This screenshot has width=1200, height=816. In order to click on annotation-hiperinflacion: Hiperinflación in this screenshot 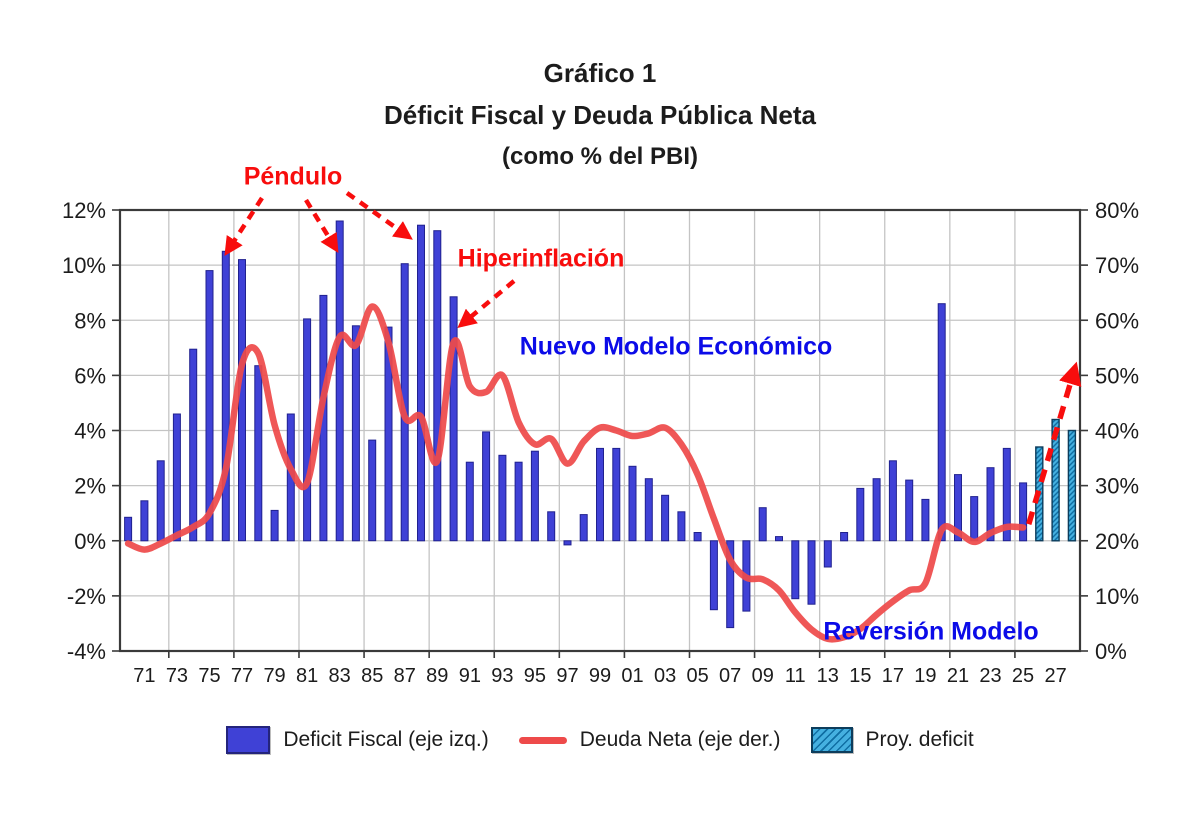, I will do `click(541, 258)`.